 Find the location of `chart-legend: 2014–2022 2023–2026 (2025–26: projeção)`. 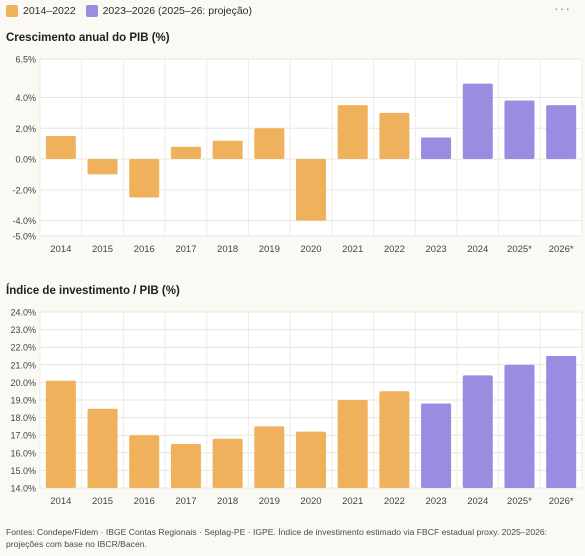

chart-legend: 2014–2022 2023–2026 (2025–26: projeção) is located at coordinates (134, 11).